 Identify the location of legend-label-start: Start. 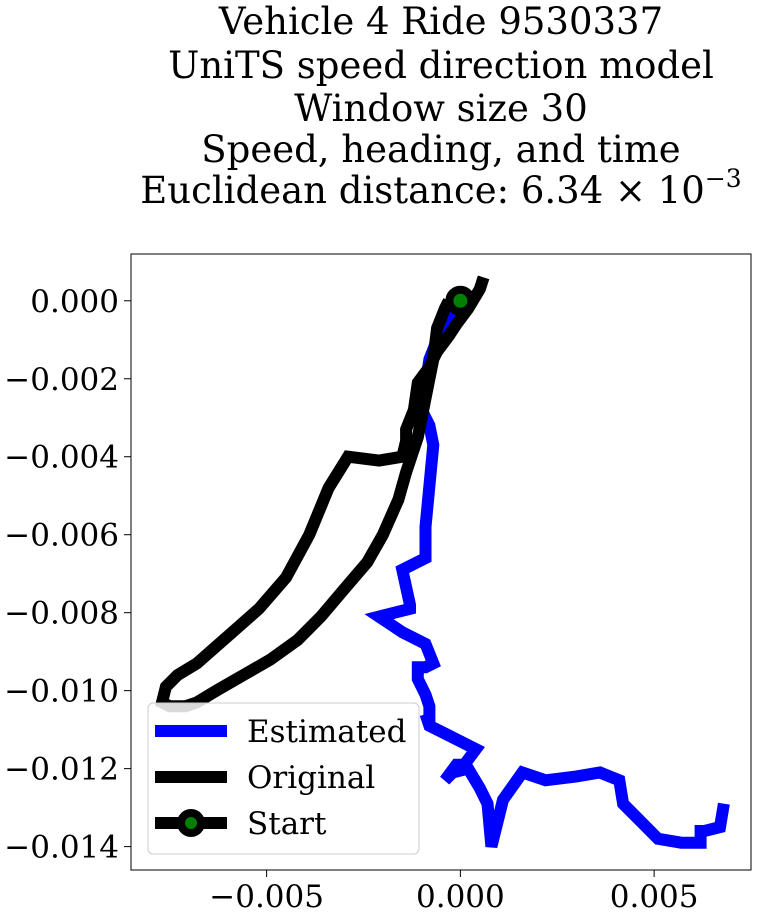
(287, 824).